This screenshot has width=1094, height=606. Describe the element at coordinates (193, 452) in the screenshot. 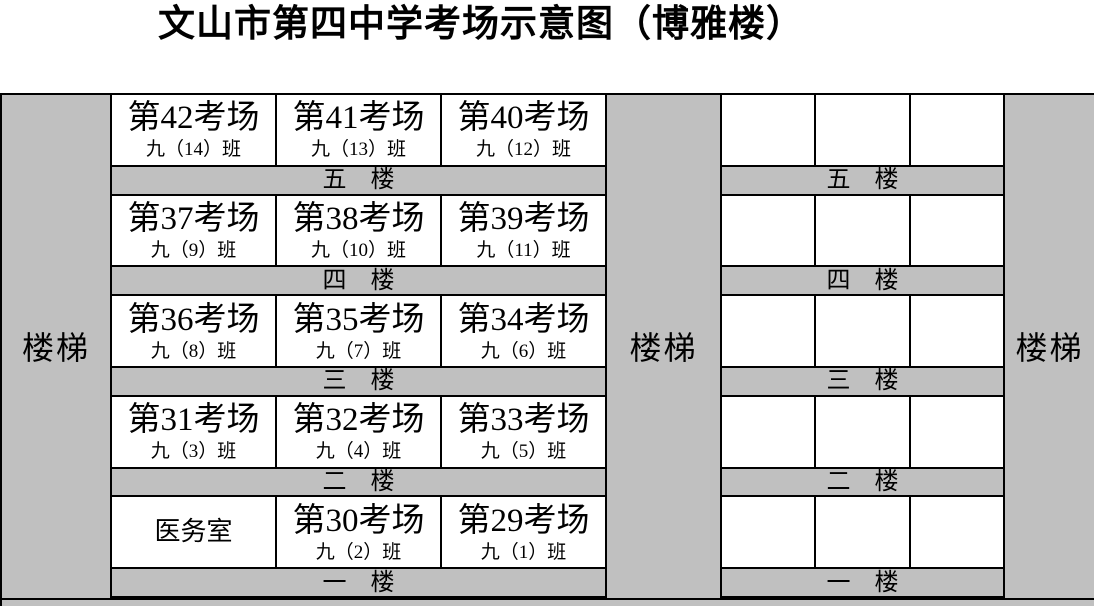

I see `room-class-label: 九（3）班` at that location.